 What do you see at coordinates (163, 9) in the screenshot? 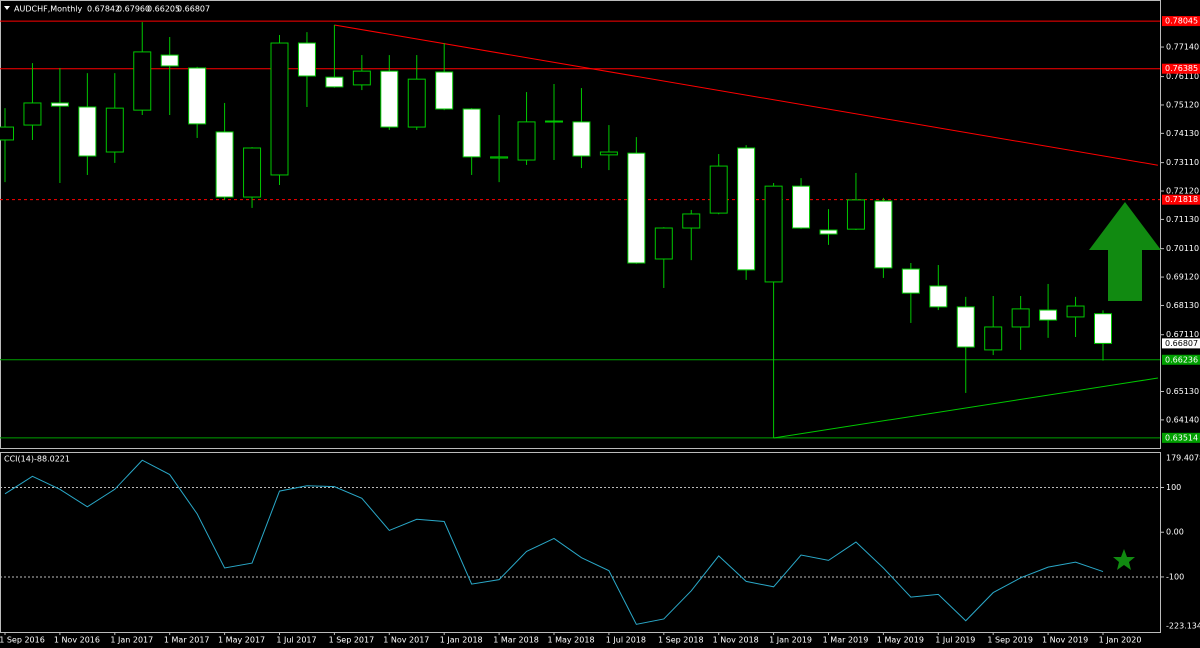
I see `quote-low: 0.66205` at bounding box center [163, 9].